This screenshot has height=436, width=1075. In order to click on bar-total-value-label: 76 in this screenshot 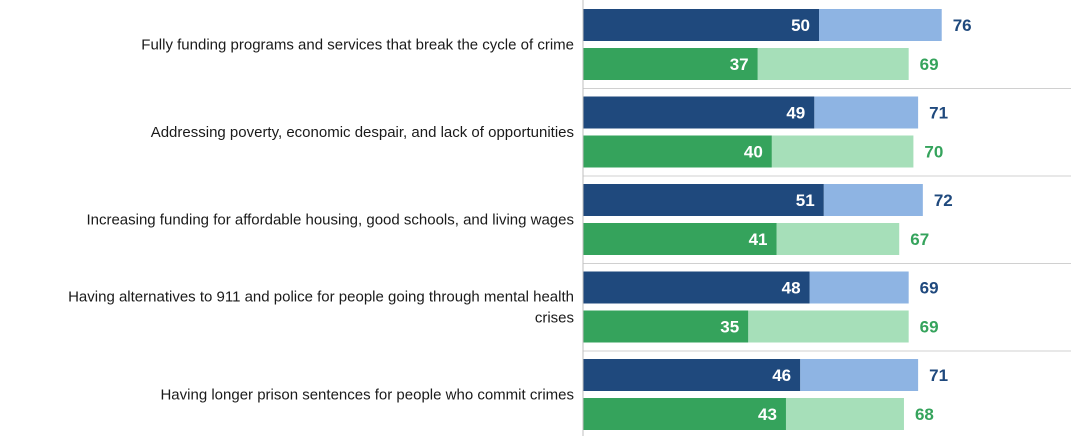, I will do `click(962, 25)`.